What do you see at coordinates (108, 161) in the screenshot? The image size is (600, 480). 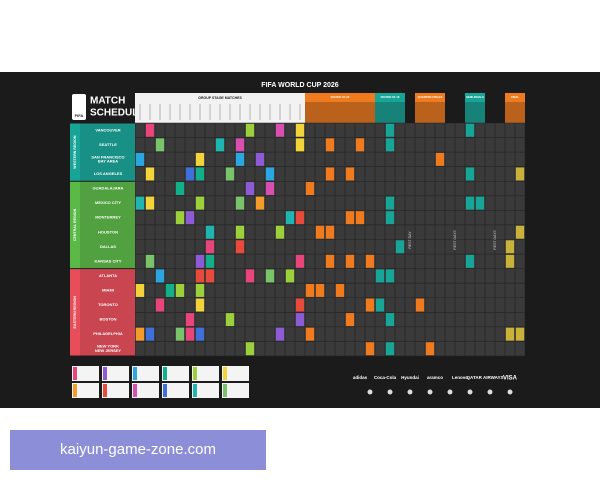 I see `city-name: BAY AREA` at bounding box center [108, 161].